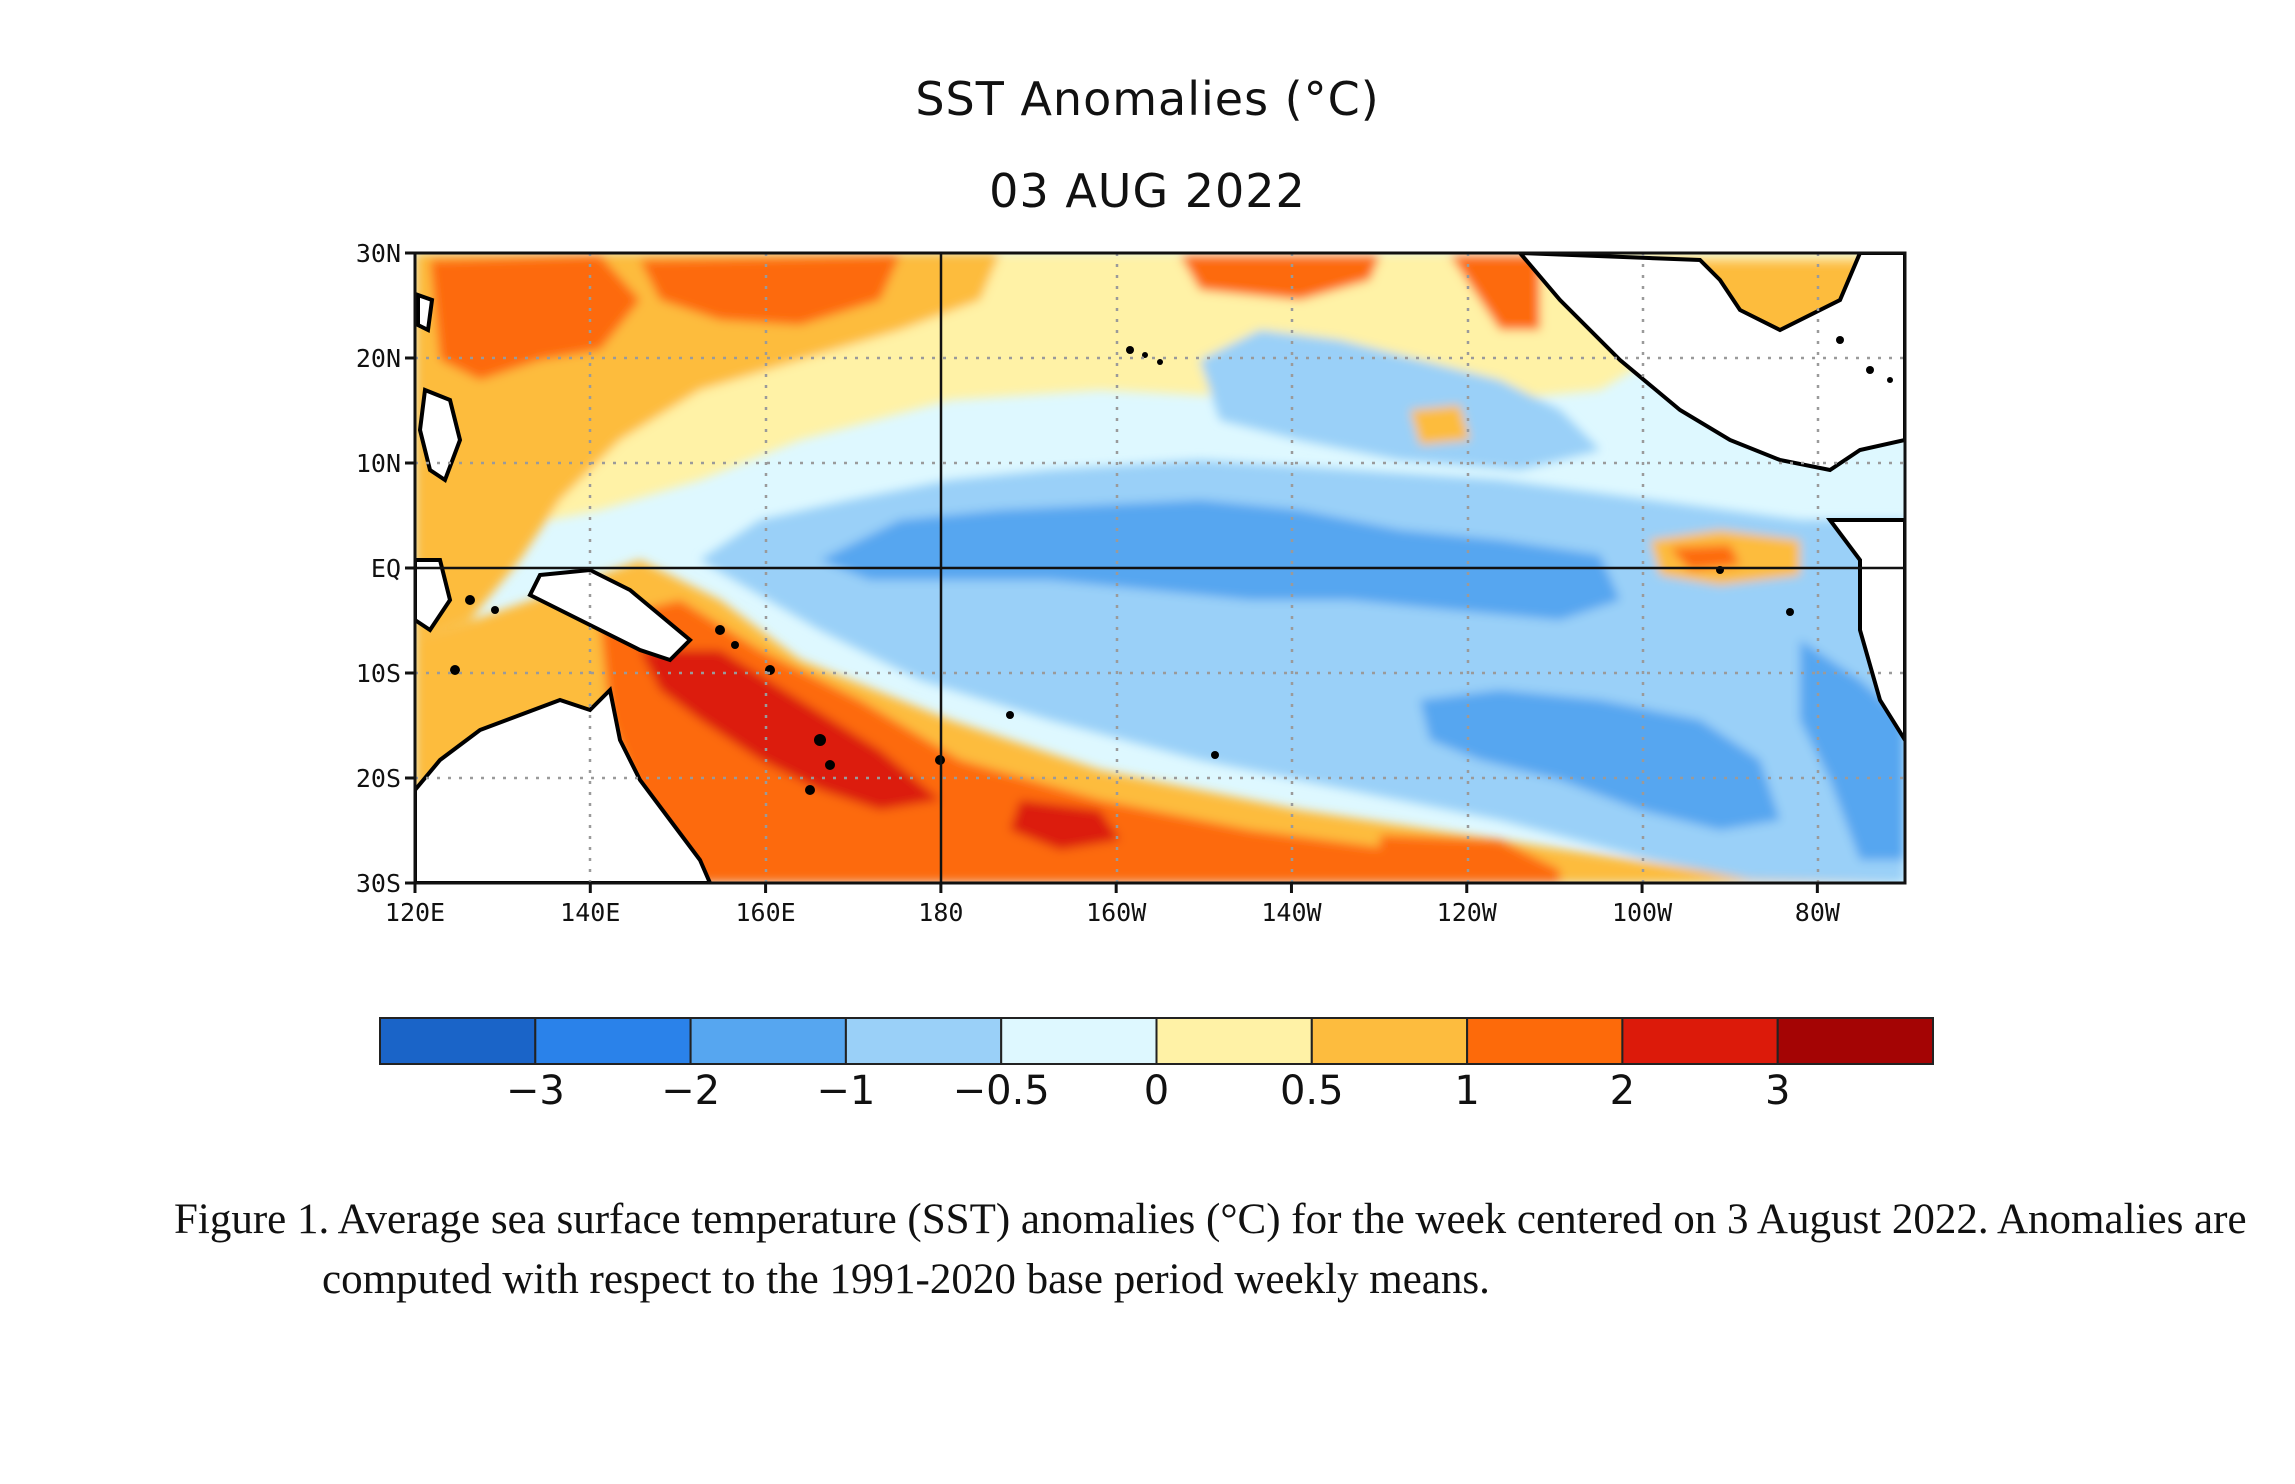 This screenshot has height=1484, width=2295. What do you see at coordinates (415, 912) in the screenshot?
I see `lon-tick-label: 120E` at bounding box center [415, 912].